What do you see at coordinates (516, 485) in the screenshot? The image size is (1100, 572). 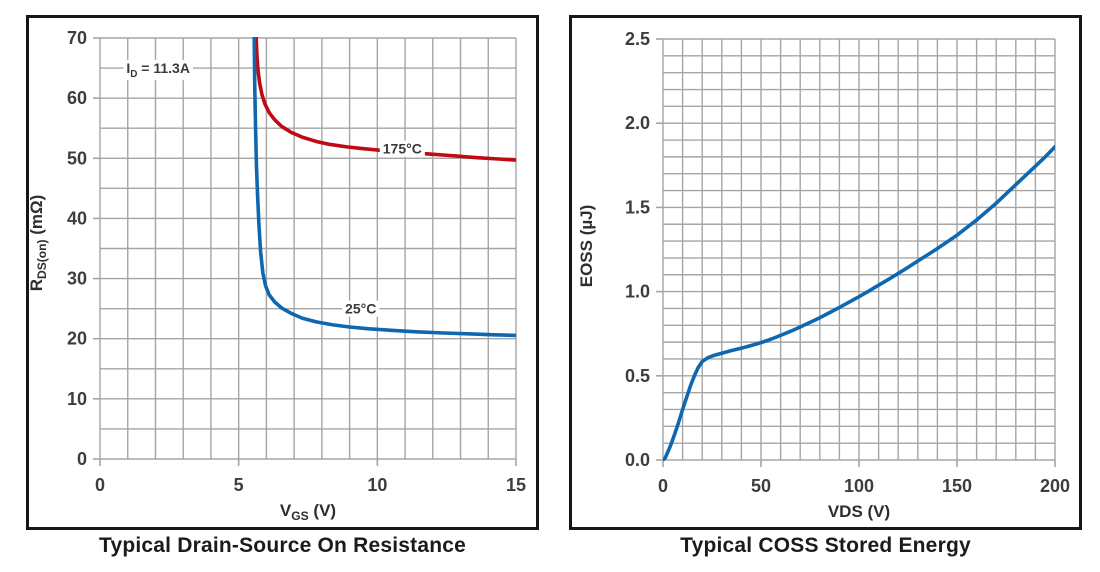 I see `svg-text: 15` at bounding box center [516, 485].